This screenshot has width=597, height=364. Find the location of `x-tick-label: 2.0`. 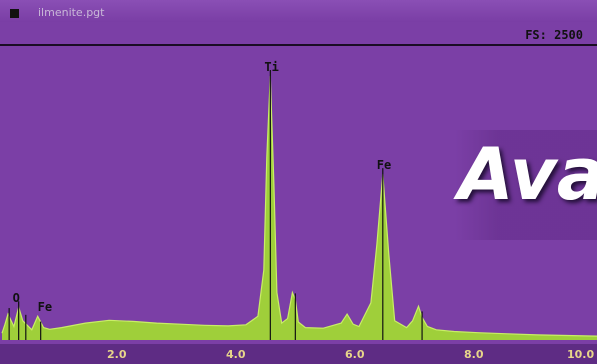

x-tick-label: 2.0 is located at coordinates (117, 354).